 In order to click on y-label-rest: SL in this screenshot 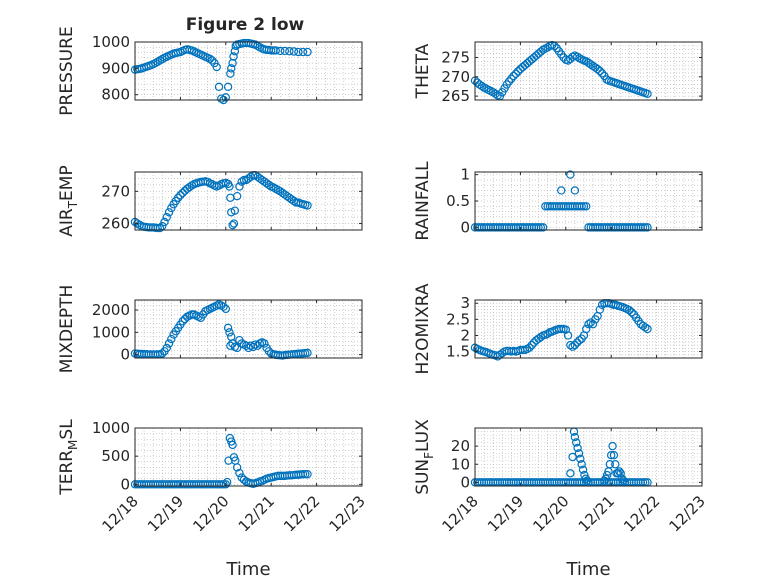, I will do `click(67, 429)`.